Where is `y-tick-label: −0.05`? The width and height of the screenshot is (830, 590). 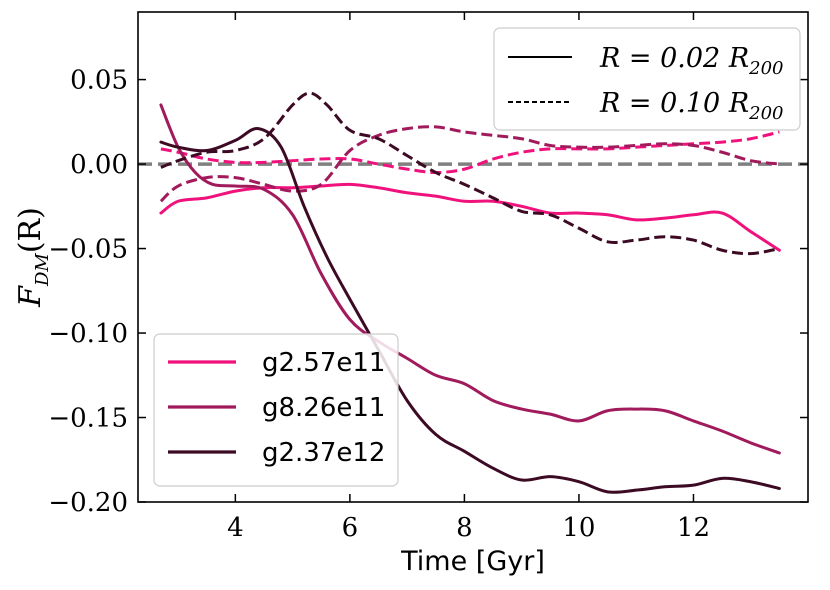
y-tick-label: −0.05 is located at coordinates (88, 250).